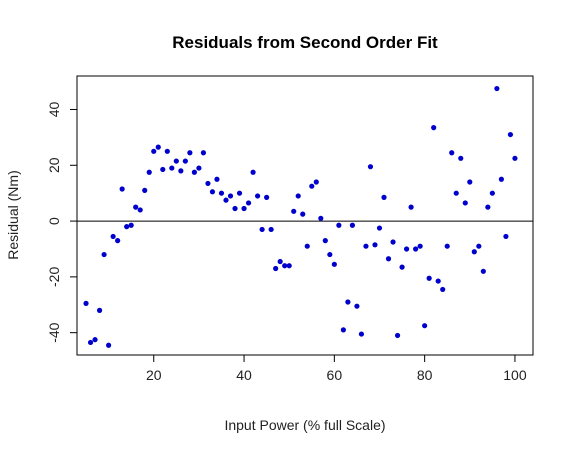 This screenshot has width=575, height=454. I want to click on y-axis: -40 -20 0 20 40, so click(61, 222).